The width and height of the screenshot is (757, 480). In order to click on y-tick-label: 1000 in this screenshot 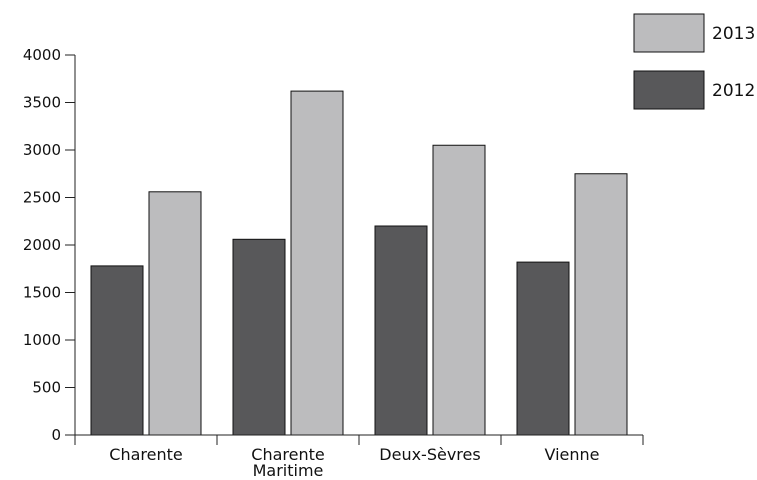, I will do `click(42, 340)`.